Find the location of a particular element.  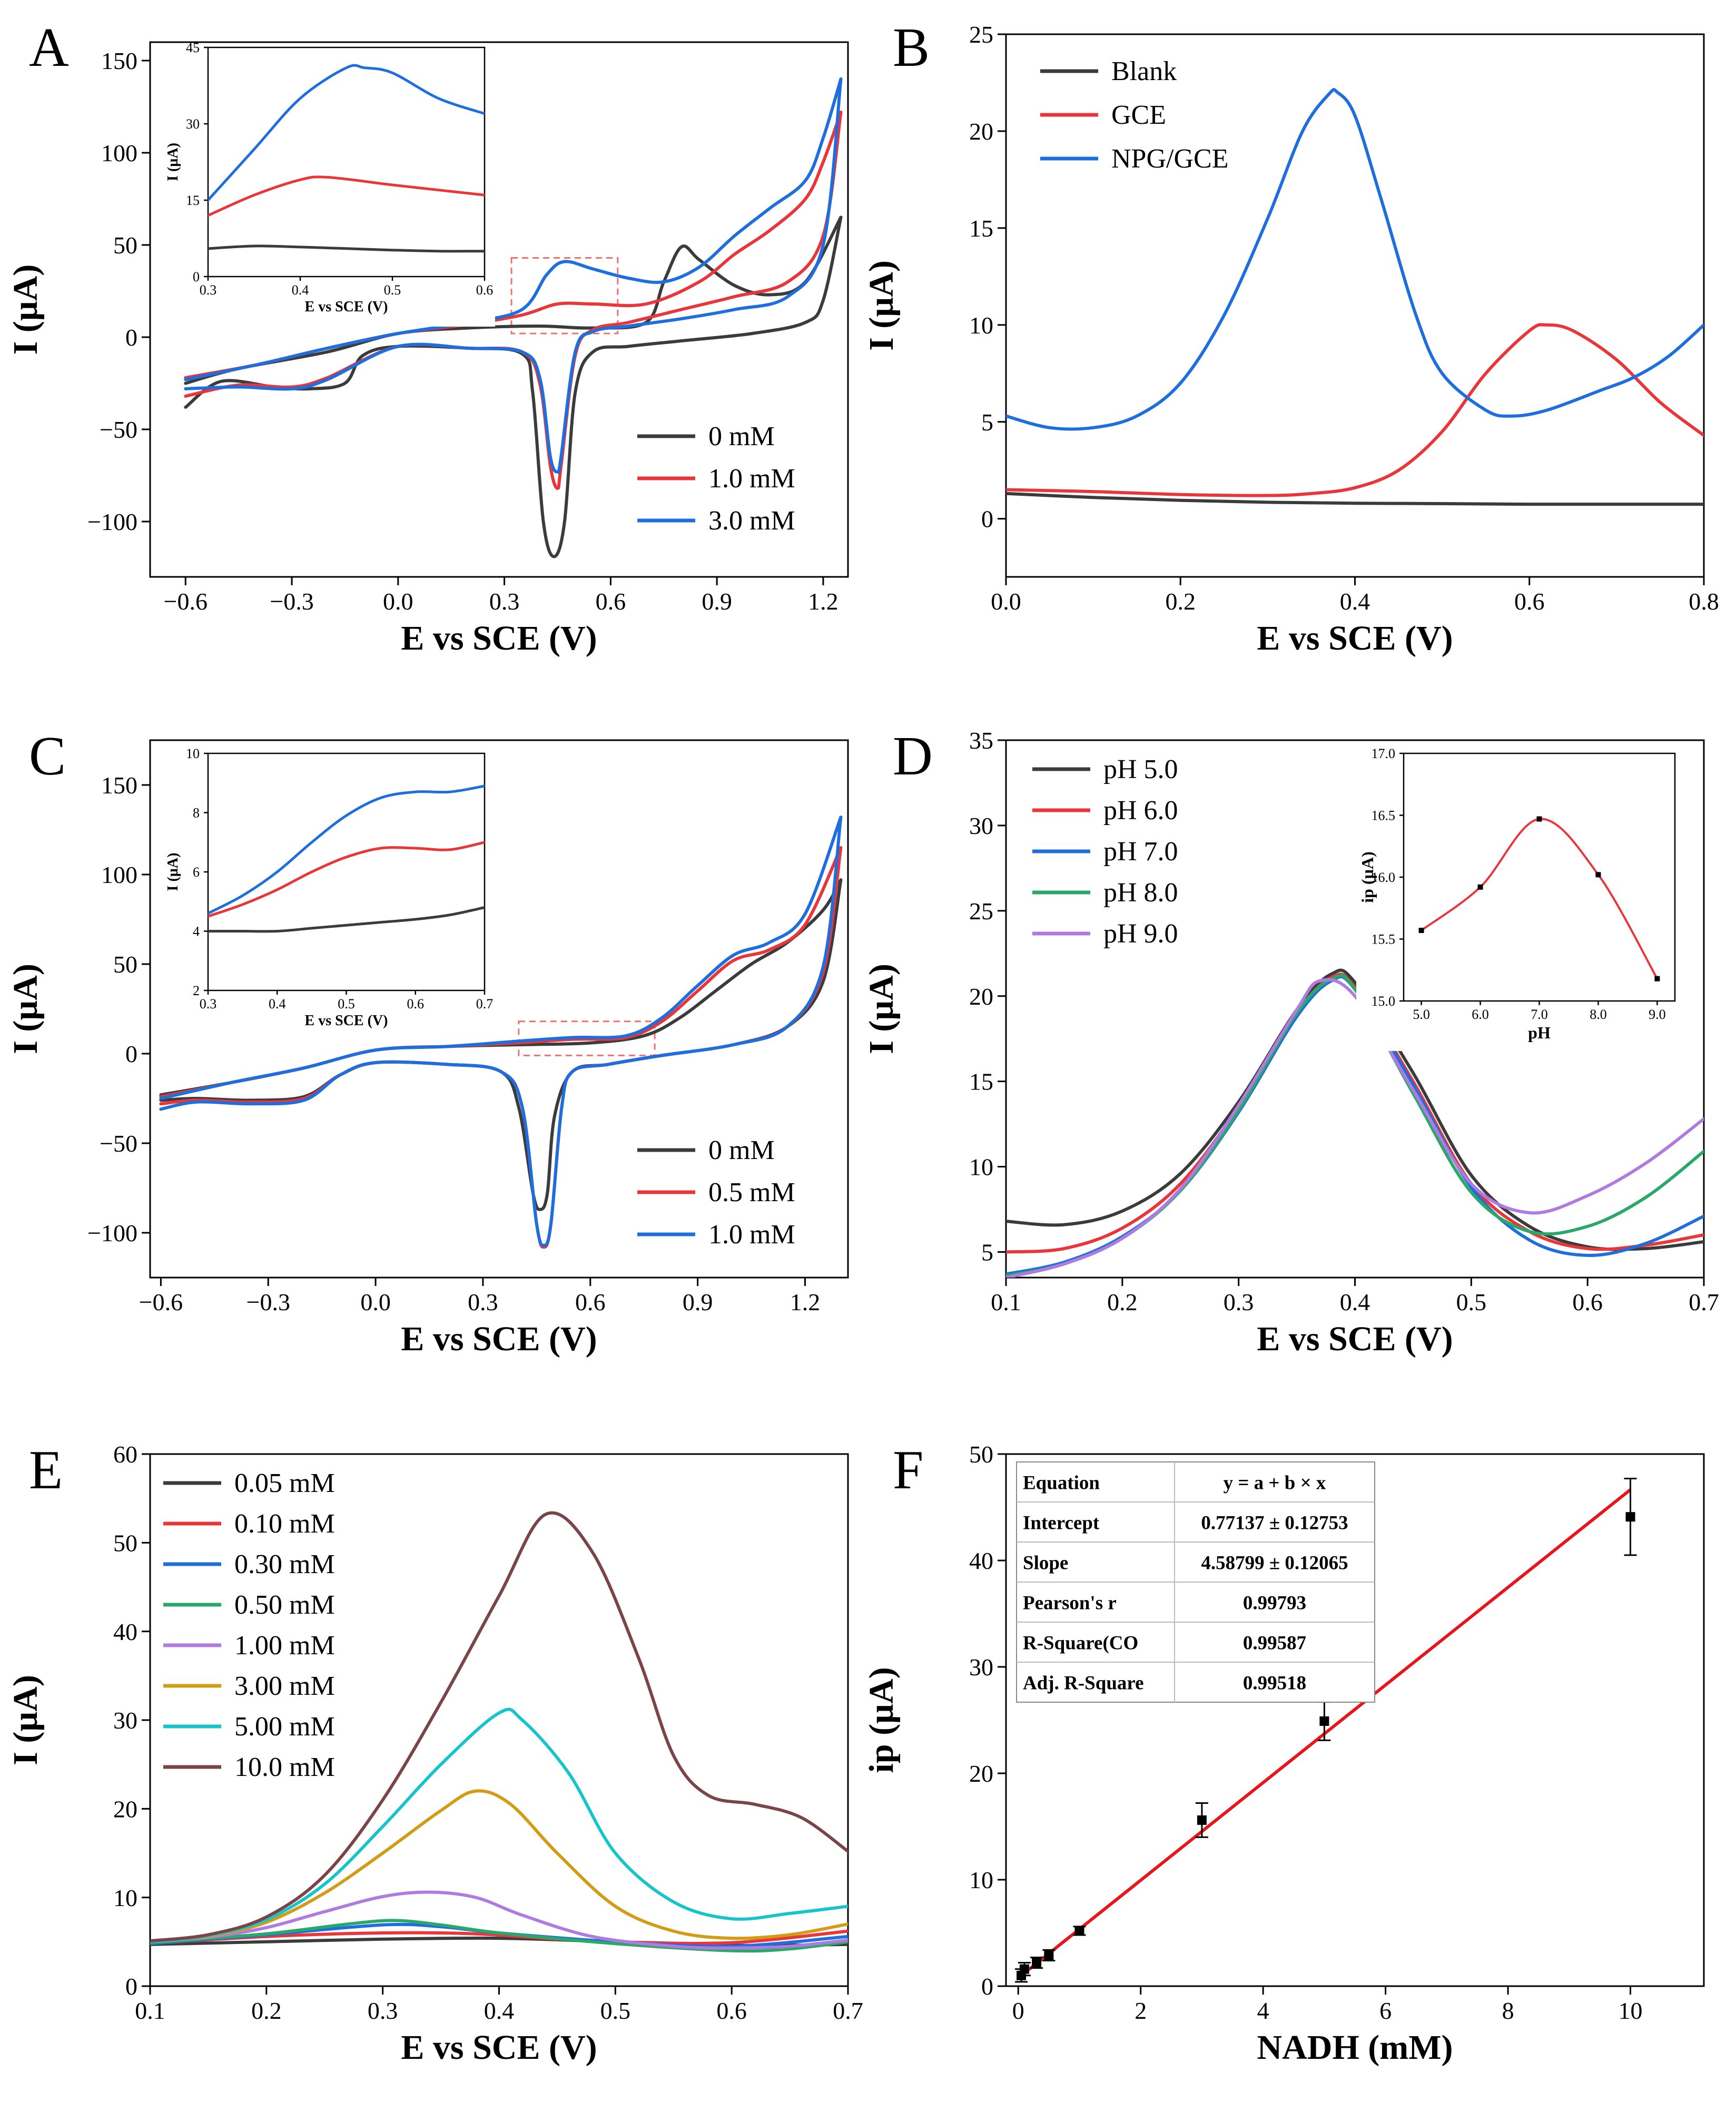

series-line-0-50-mm is located at coordinates (499, 1936).